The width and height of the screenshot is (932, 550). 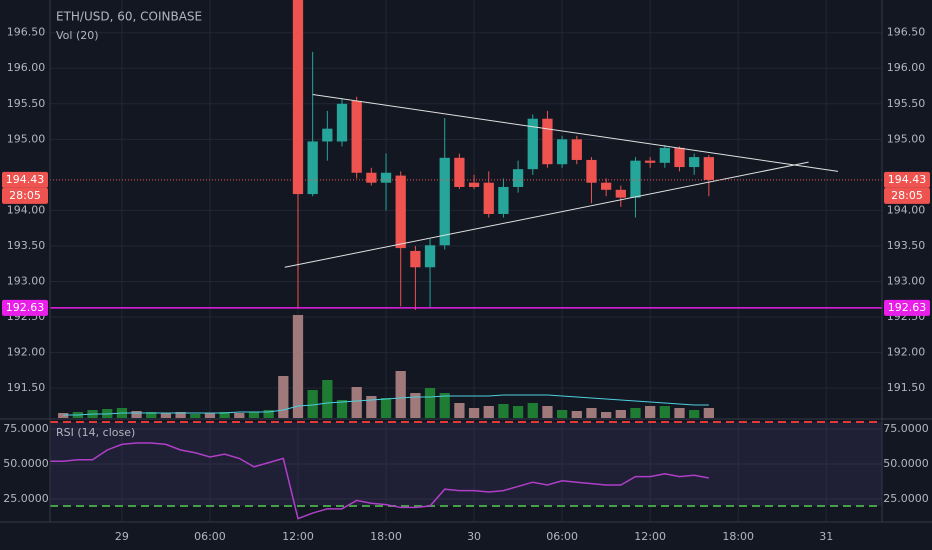 I want to click on price-tag-label: 194.43, so click(x=907, y=179).